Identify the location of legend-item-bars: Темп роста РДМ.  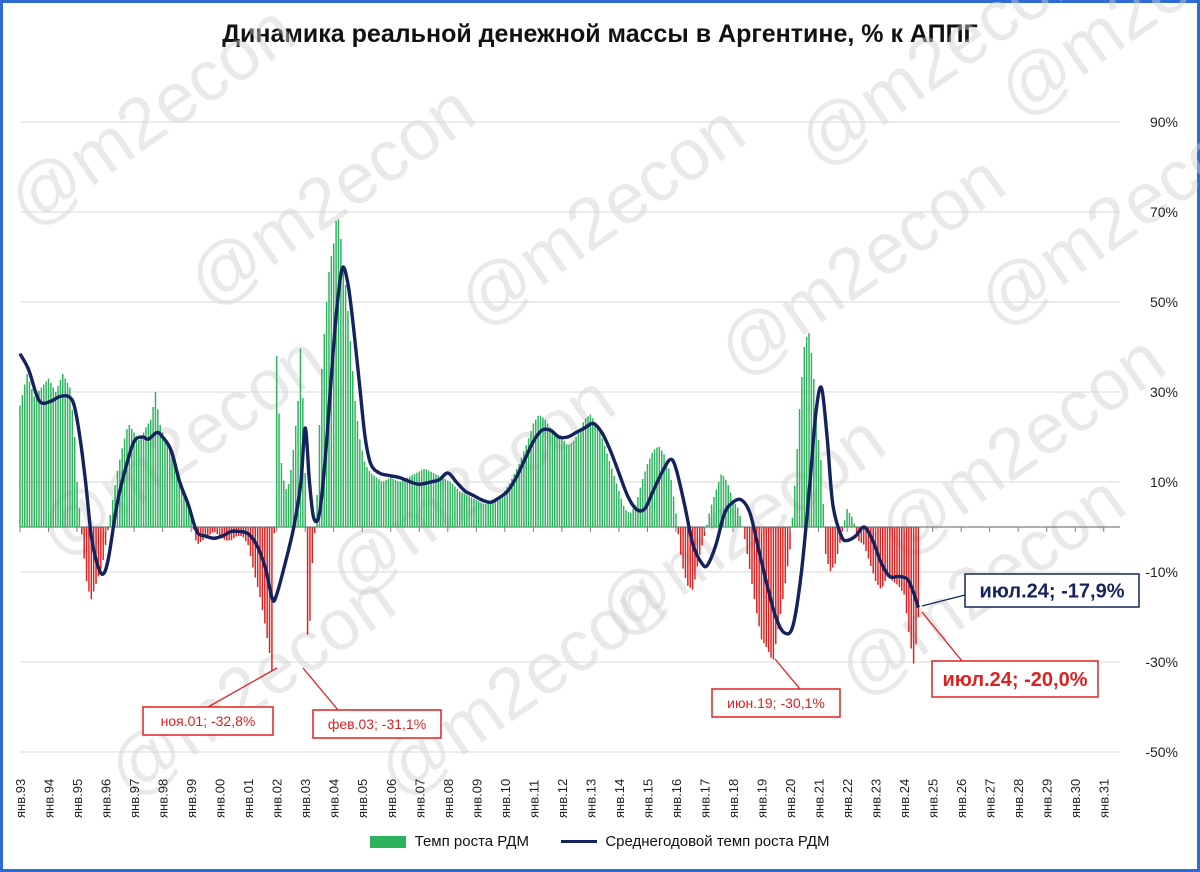
(449, 841).